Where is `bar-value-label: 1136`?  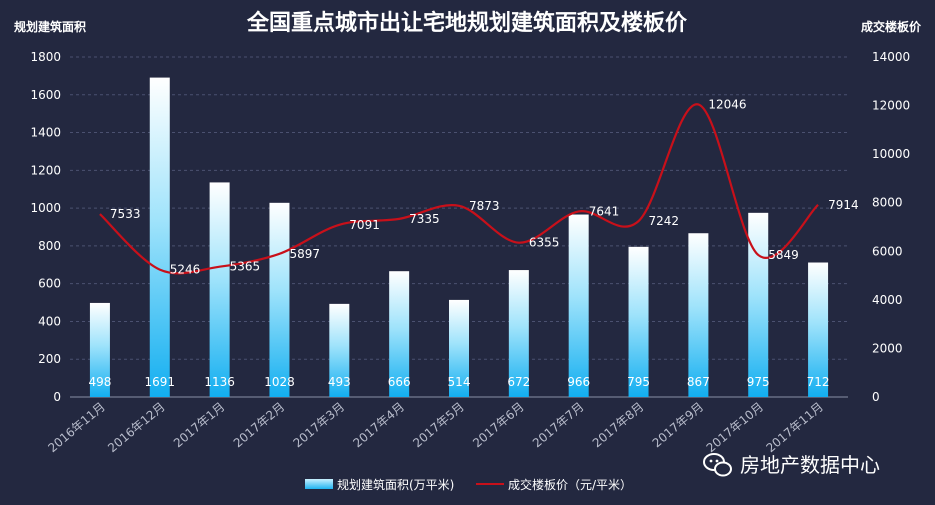 bar-value-label: 1136 is located at coordinates (219, 382).